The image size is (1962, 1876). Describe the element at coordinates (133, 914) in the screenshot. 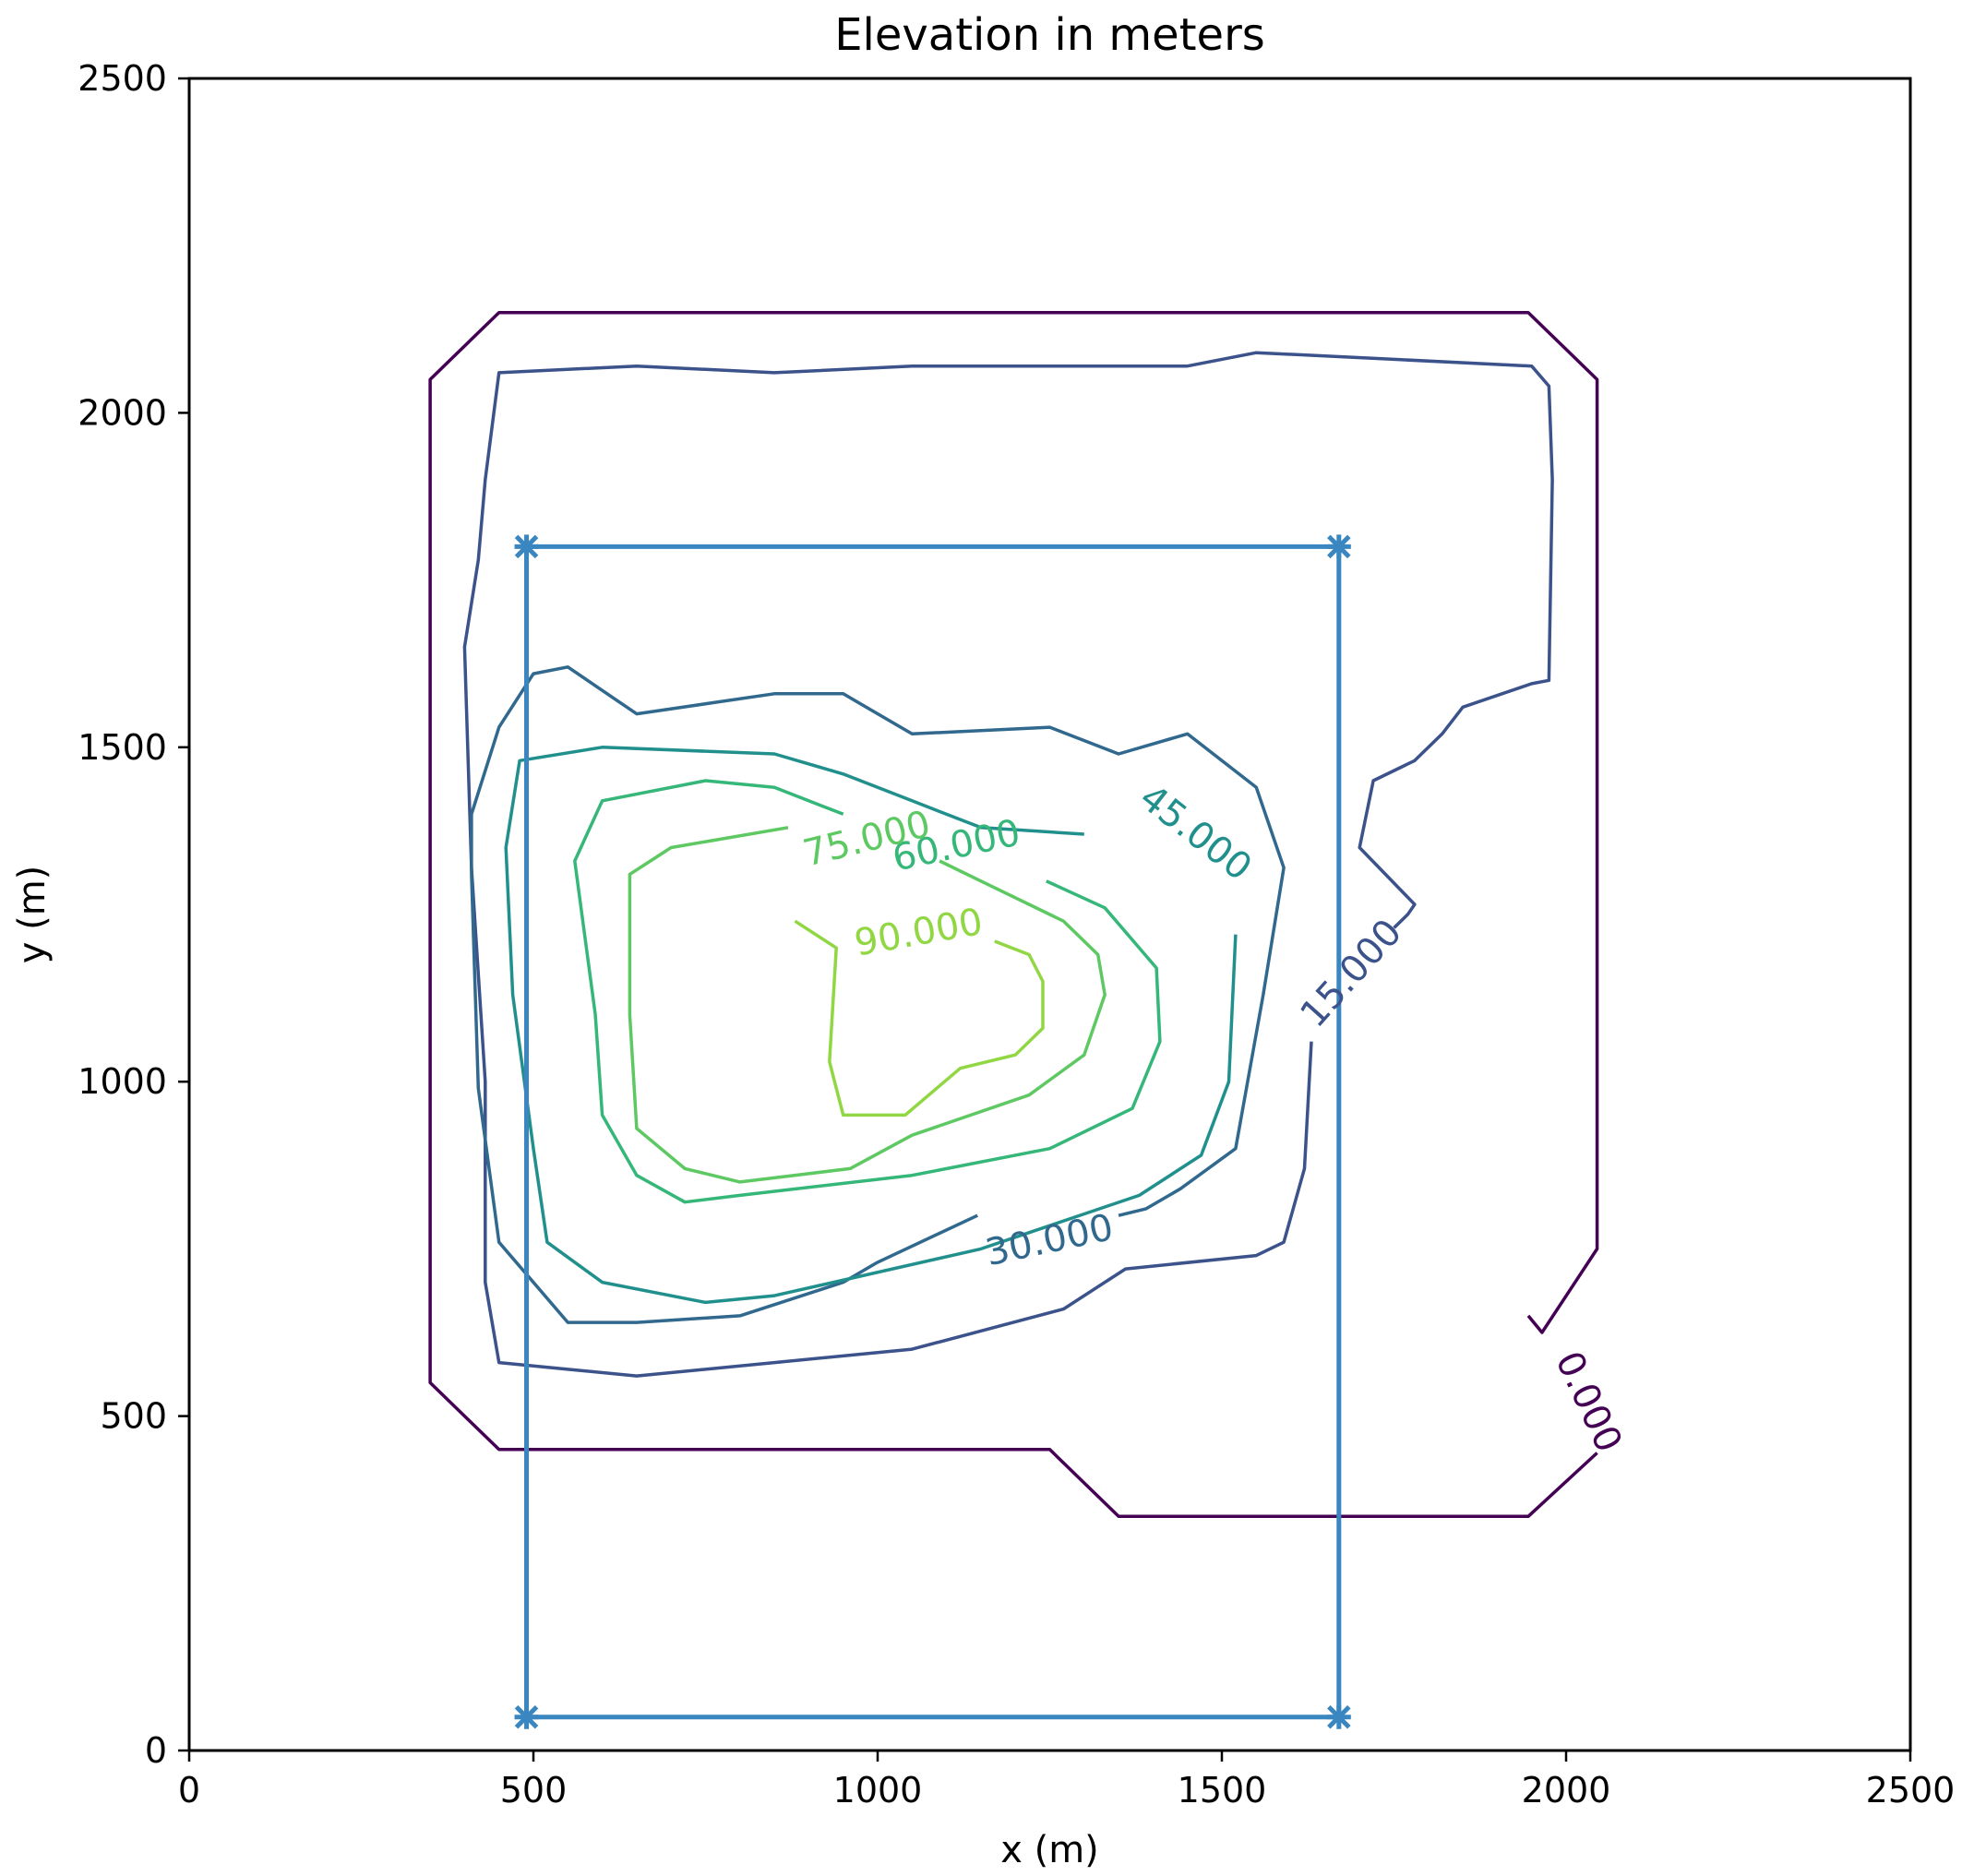

I see `y-axis-ticks: 0 500 1000 1500 2000 2500` at that location.